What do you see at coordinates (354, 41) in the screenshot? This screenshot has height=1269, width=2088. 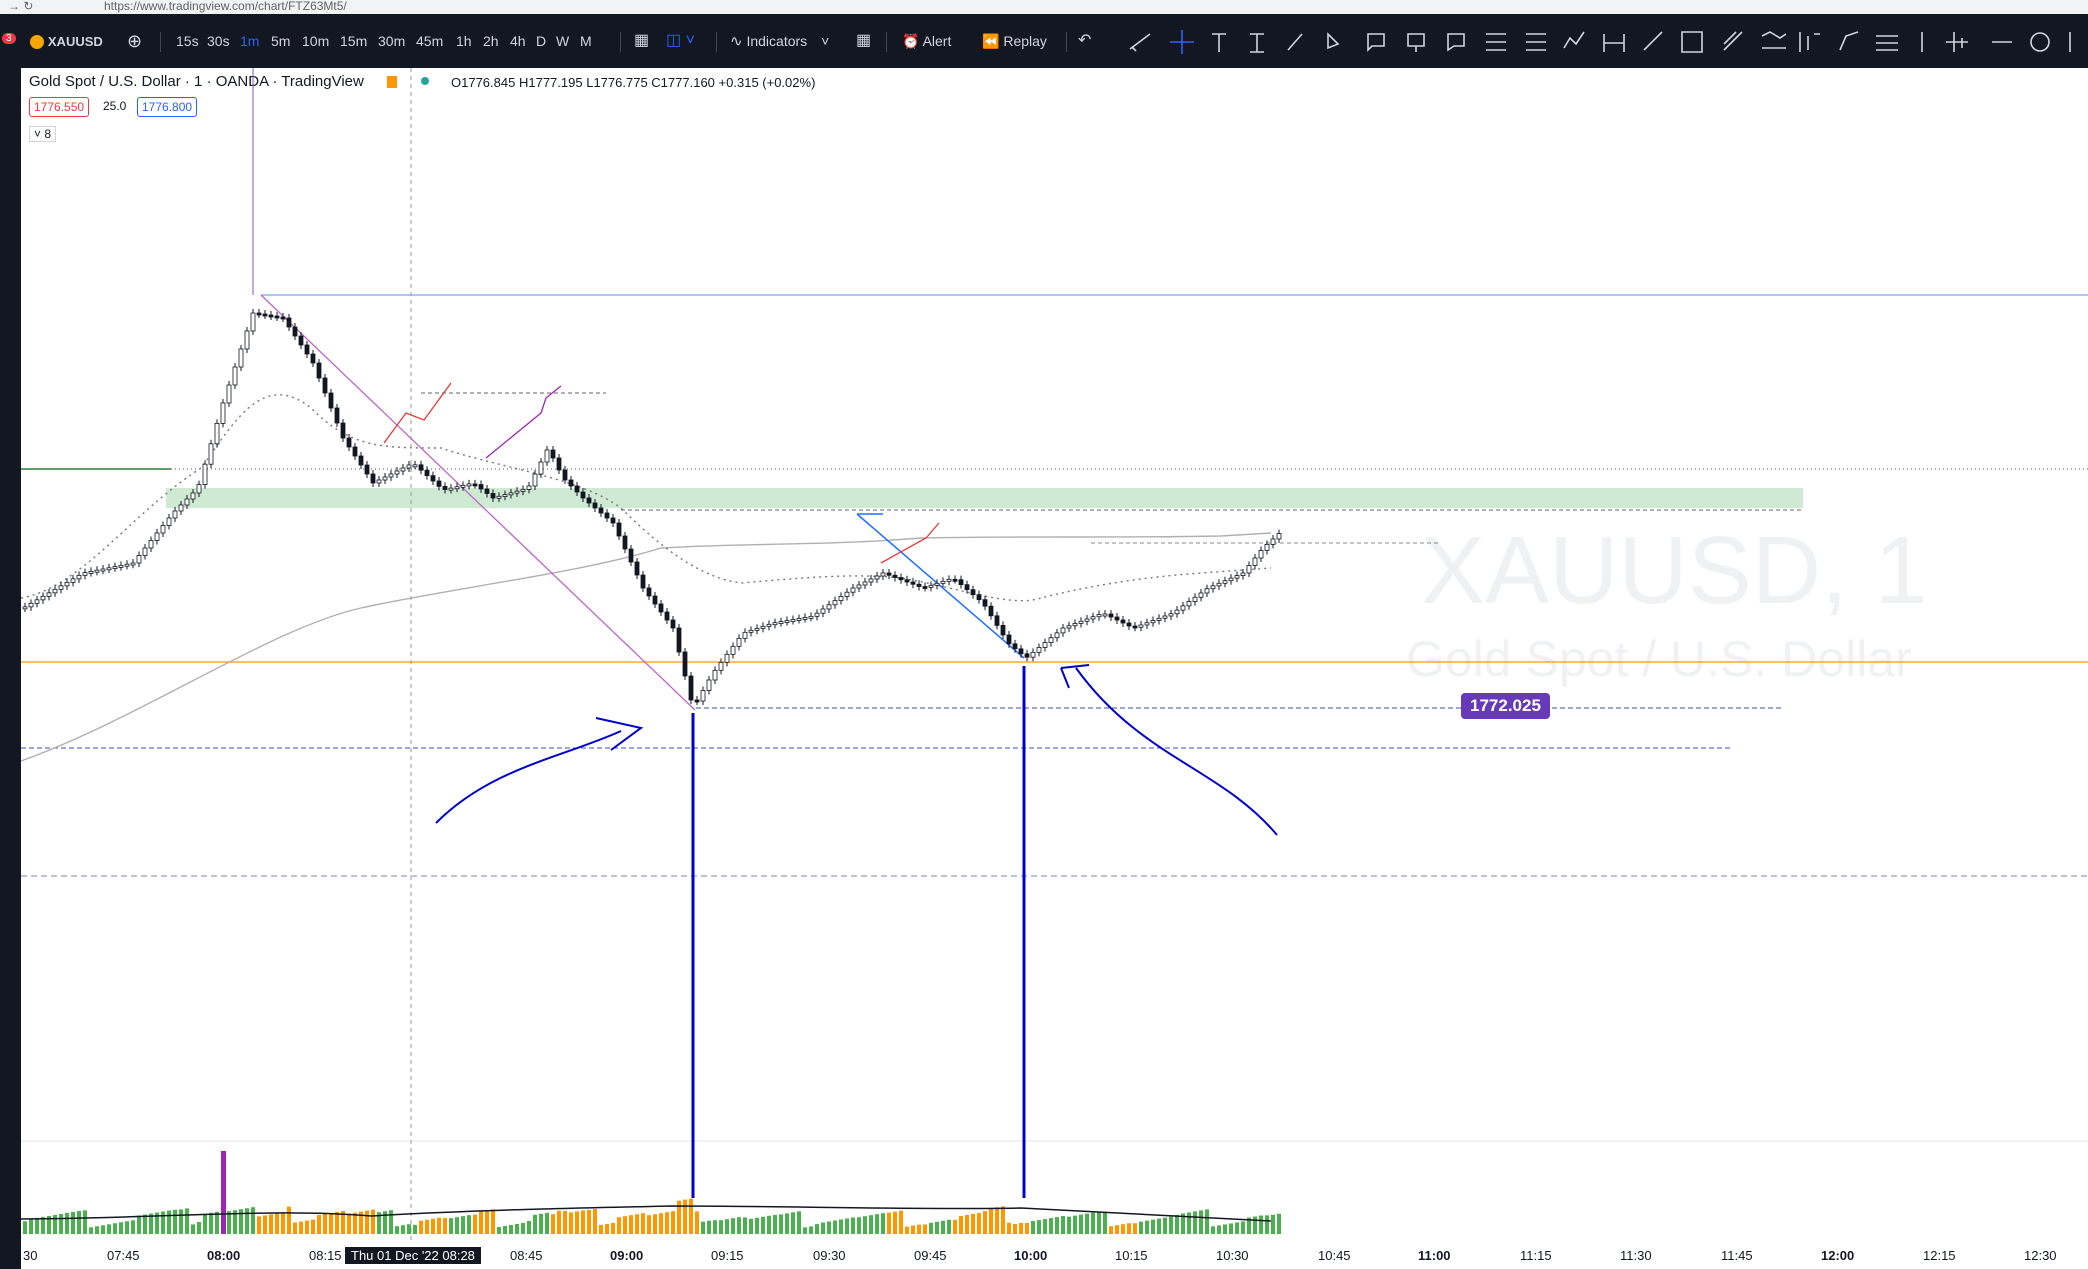 I see `interval-15m: 15m` at bounding box center [354, 41].